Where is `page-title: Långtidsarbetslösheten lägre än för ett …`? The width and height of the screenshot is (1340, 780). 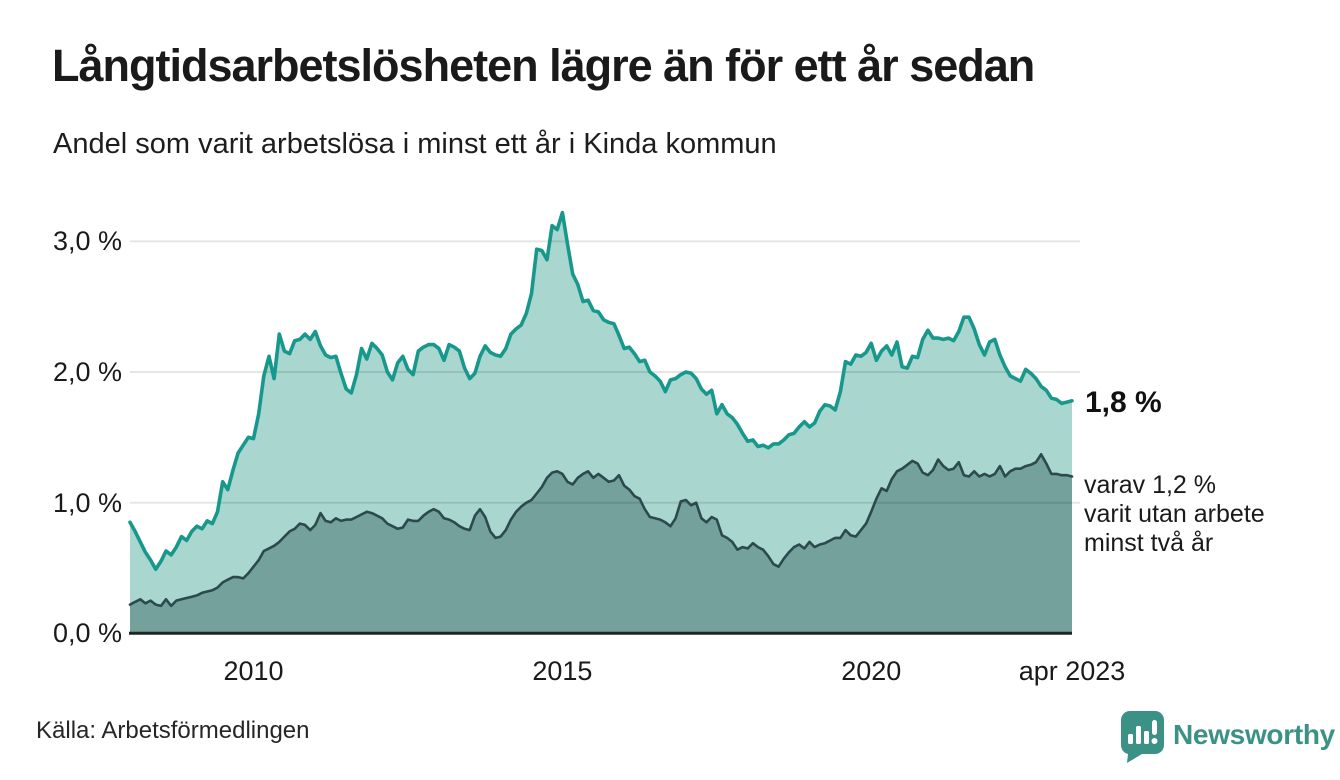
page-title: Långtidsarbetslösheten lägre än för ett … is located at coordinates (543, 65).